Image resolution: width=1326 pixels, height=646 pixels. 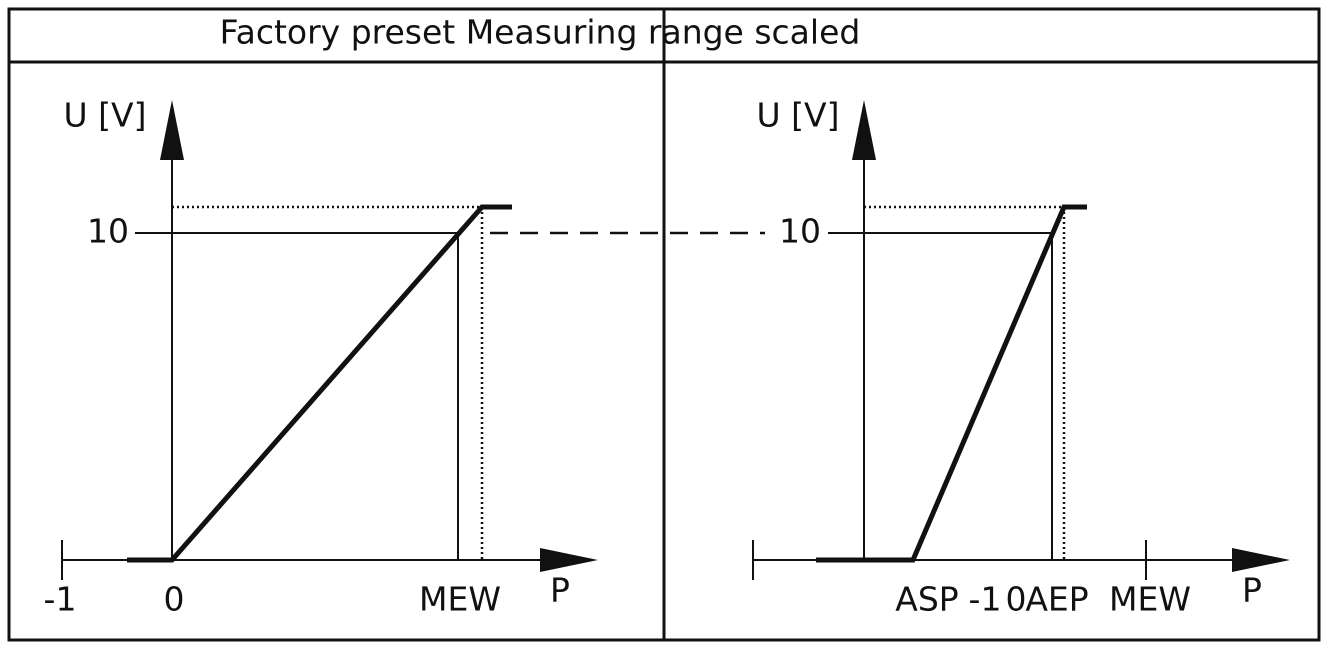 I want to click on x-tick-label: AEP, so click(x=1056, y=599).